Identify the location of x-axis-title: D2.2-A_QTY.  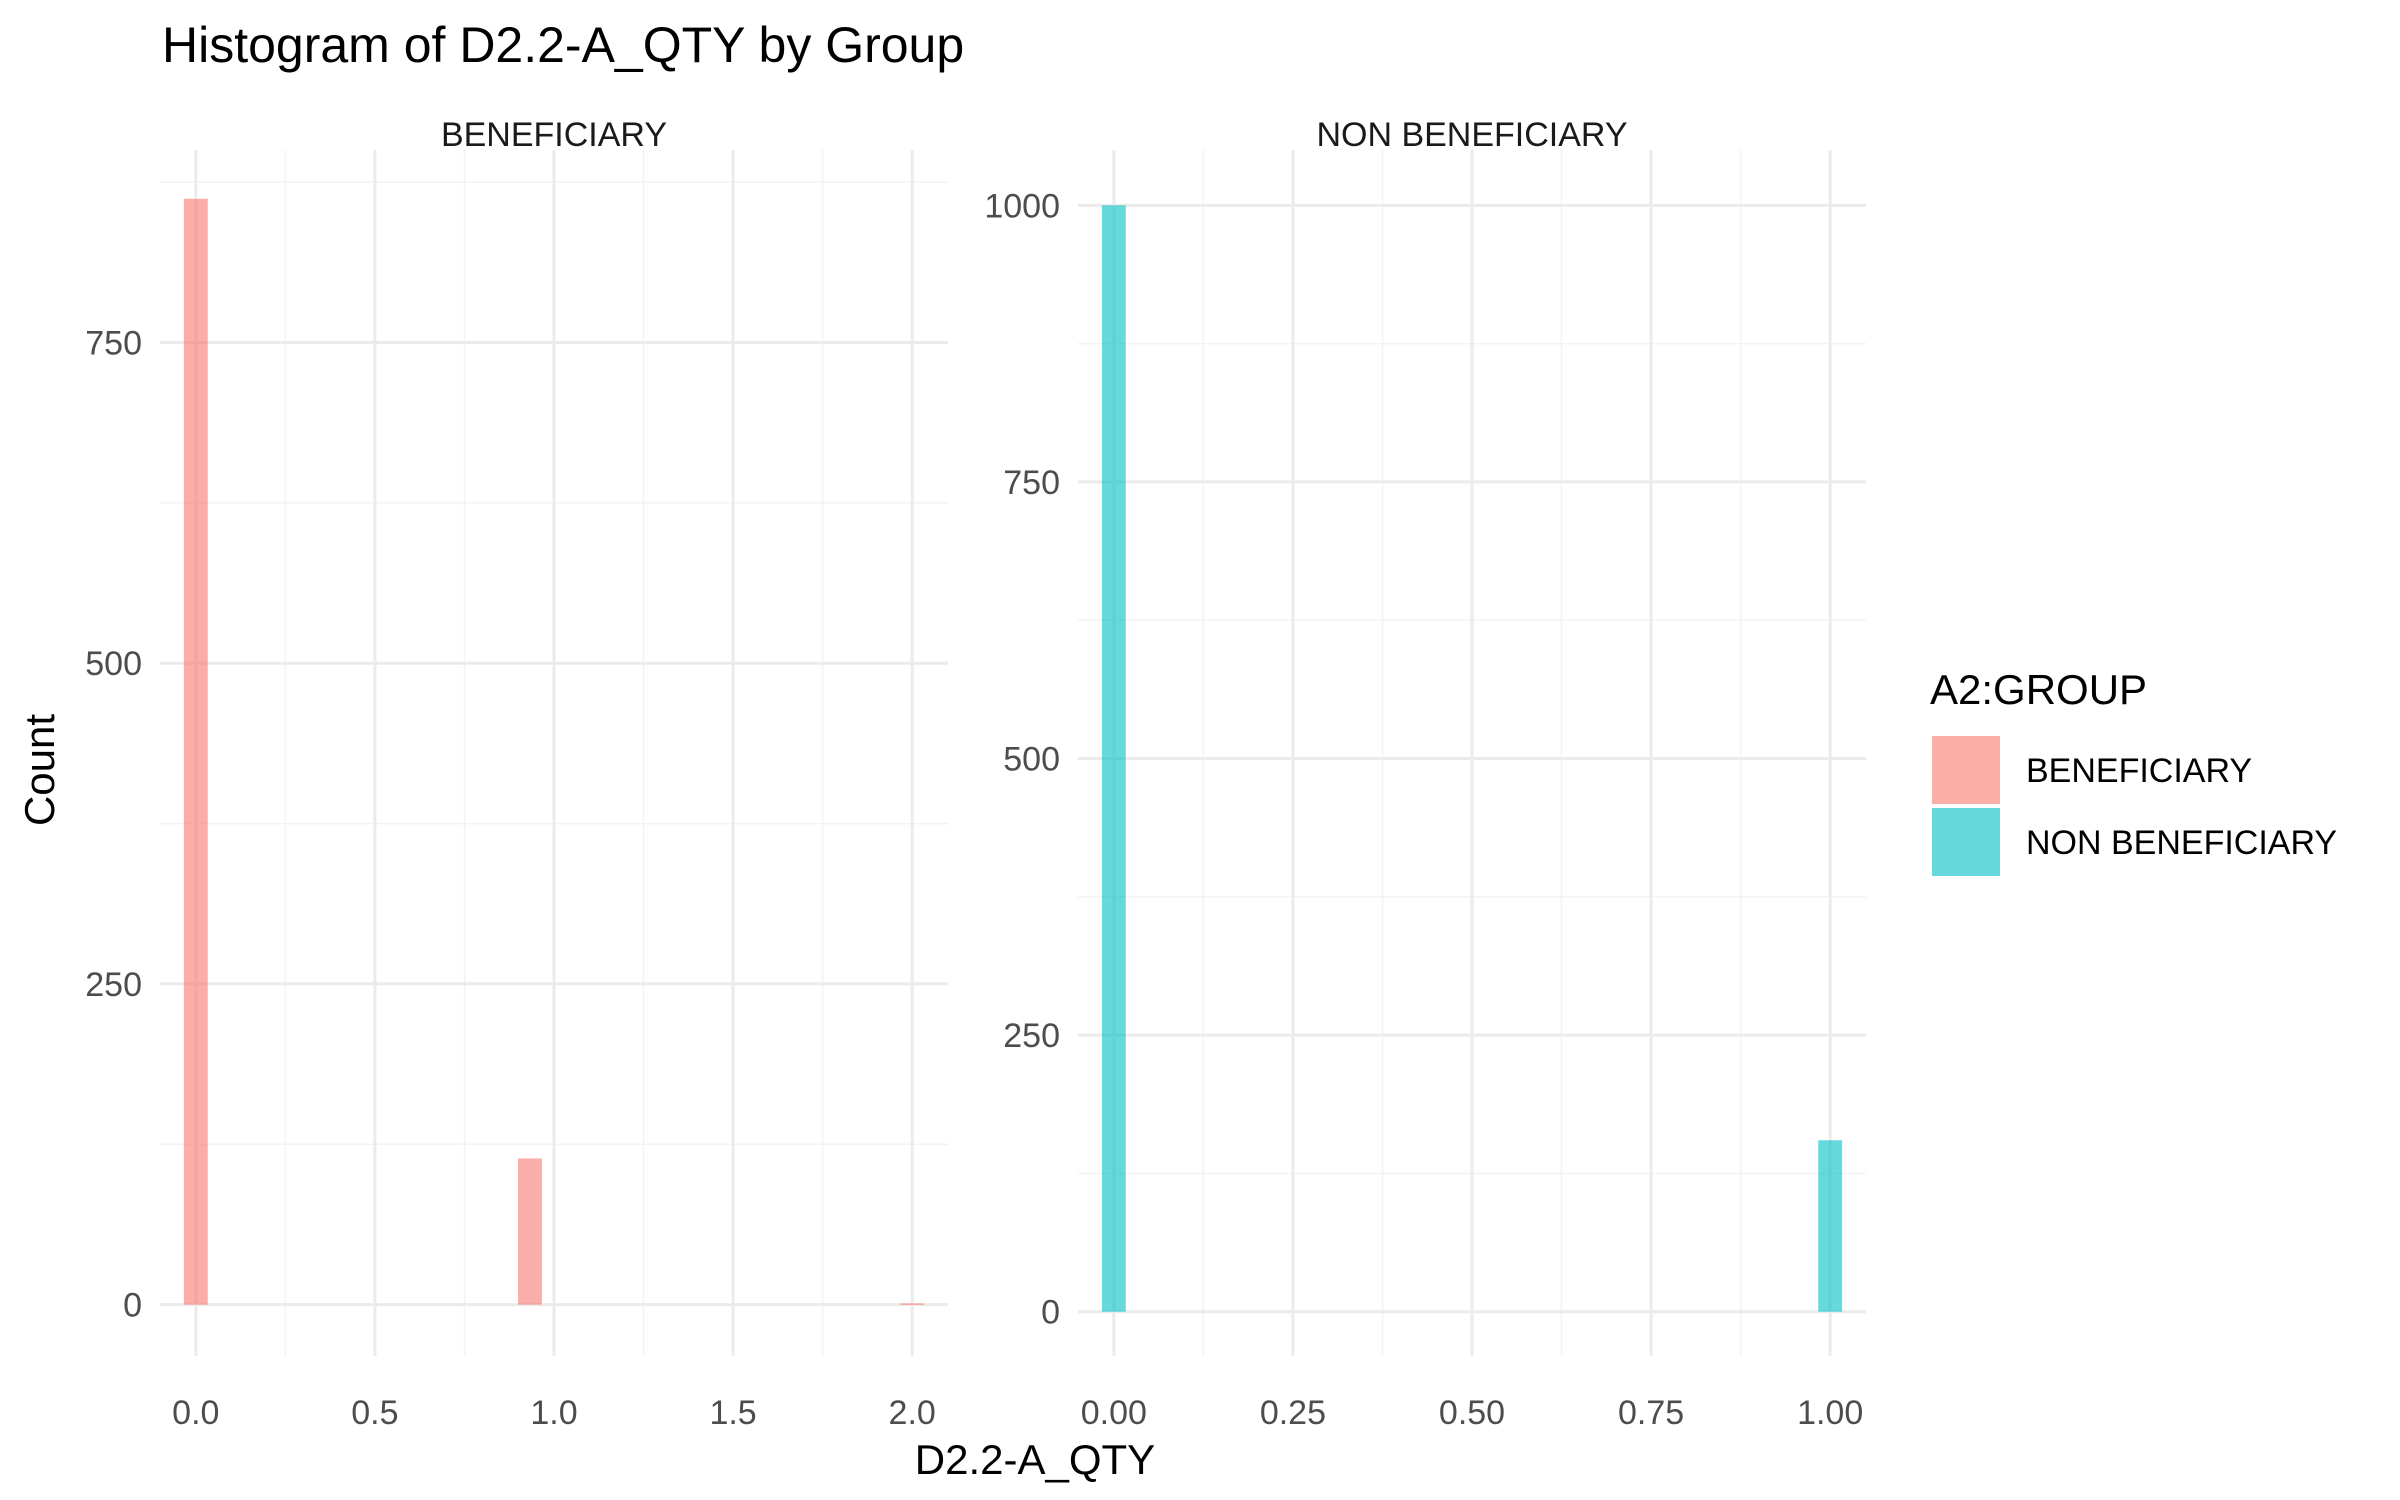
(1035, 1459).